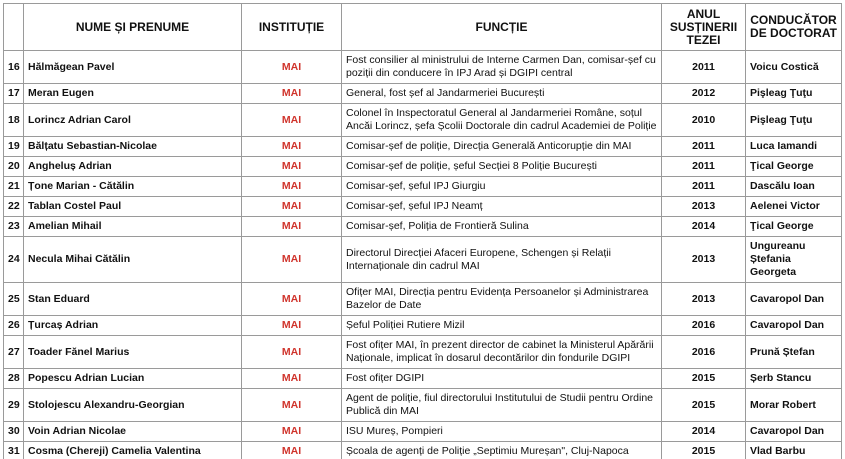 Image resolution: width=845 pixels, height=459 pixels. I want to click on row-number: 31, so click(13, 450).